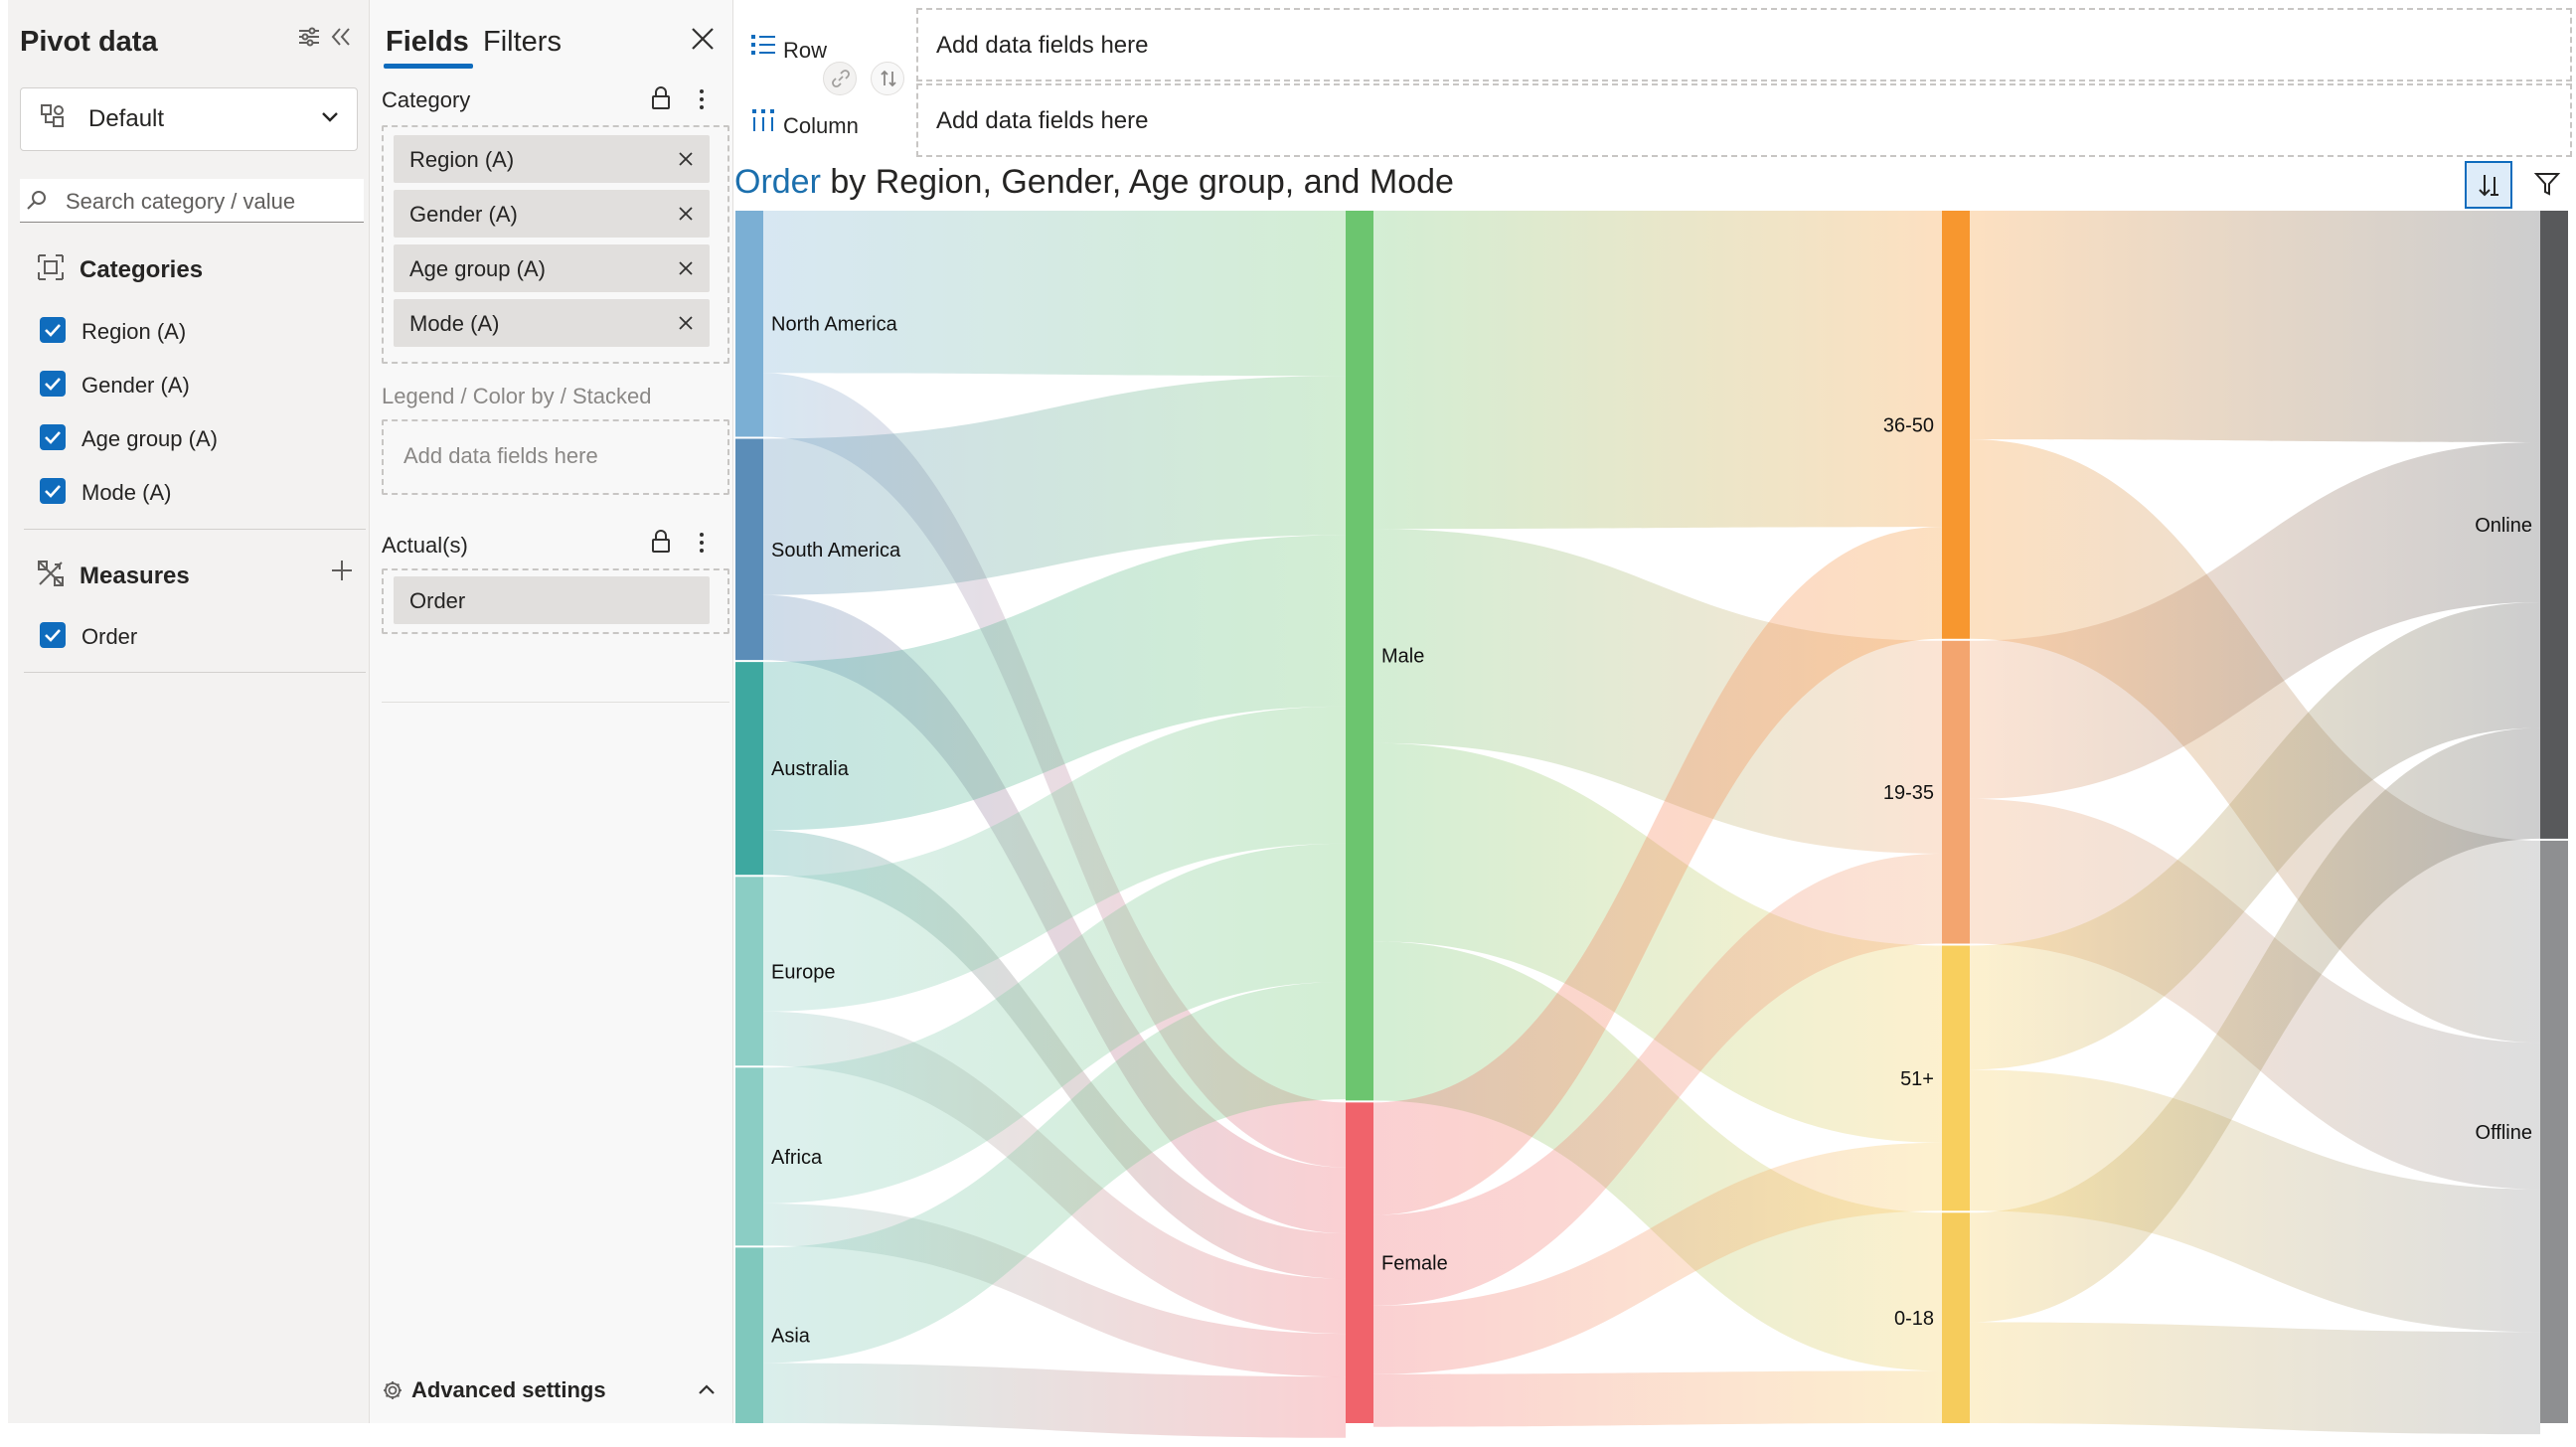 This screenshot has width=2576, height=1447. Describe the element at coordinates (437, 600) in the screenshot. I see `chip-label: Order` at that location.